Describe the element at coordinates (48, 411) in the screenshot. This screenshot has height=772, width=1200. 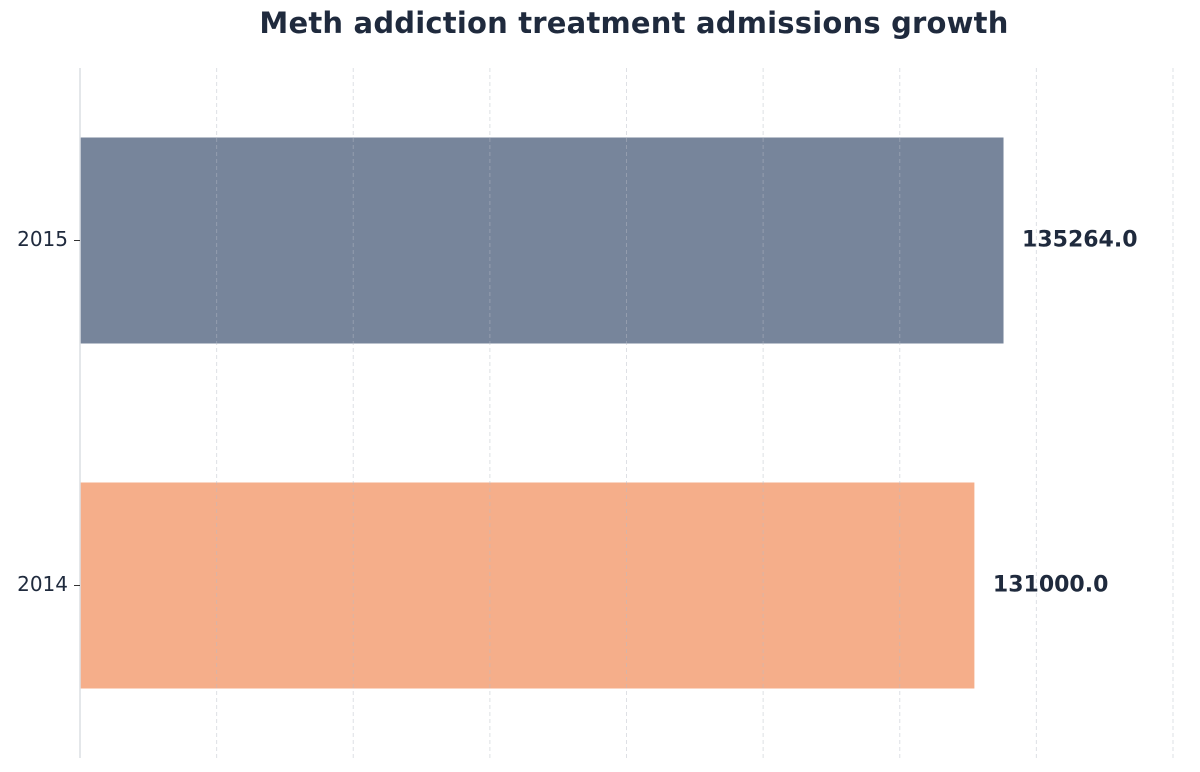
I see `y-ticks: 2015 2014` at that location.